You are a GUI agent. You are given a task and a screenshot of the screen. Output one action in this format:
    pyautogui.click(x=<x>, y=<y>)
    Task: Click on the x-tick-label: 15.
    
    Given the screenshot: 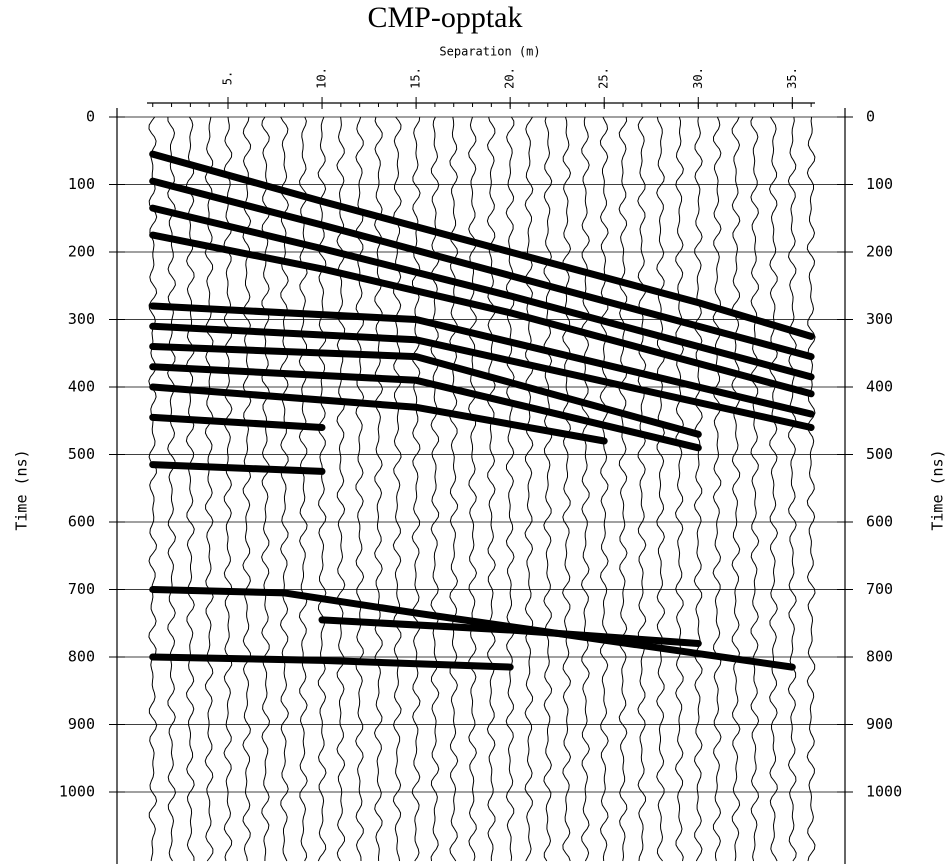 What is the action you would take?
    pyautogui.click(x=416, y=78)
    